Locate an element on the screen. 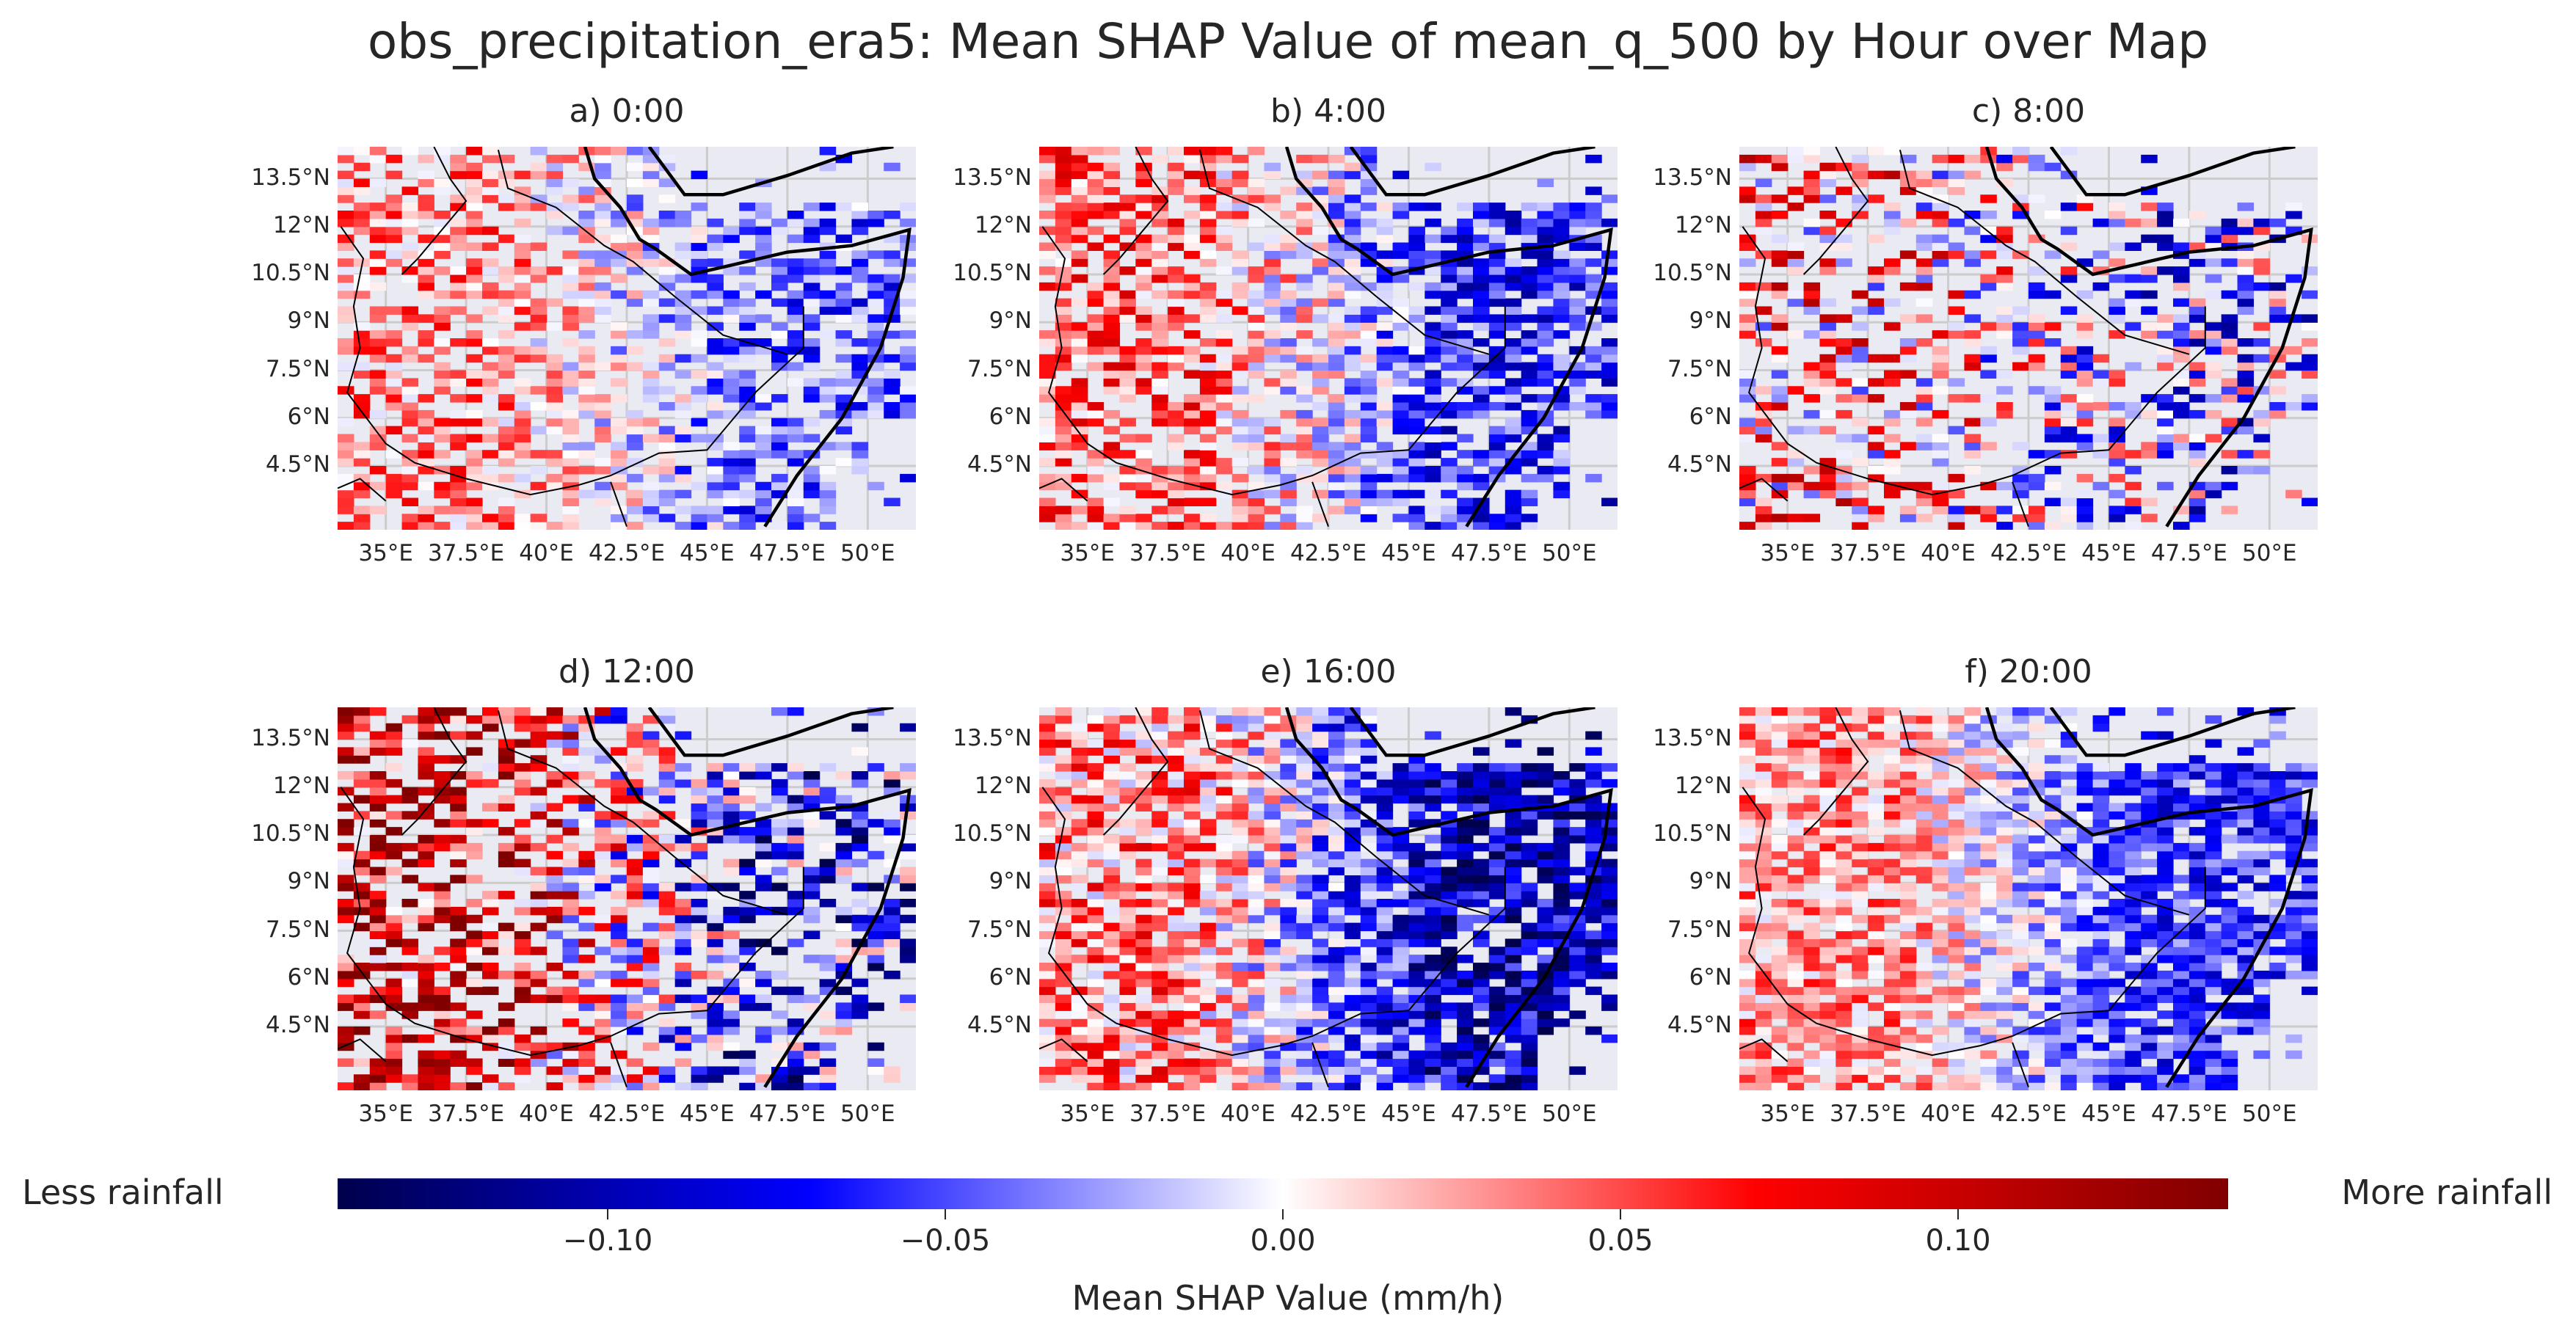 The image size is (2576, 1342). panel-title: d) 12:00 is located at coordinates (627, 671).